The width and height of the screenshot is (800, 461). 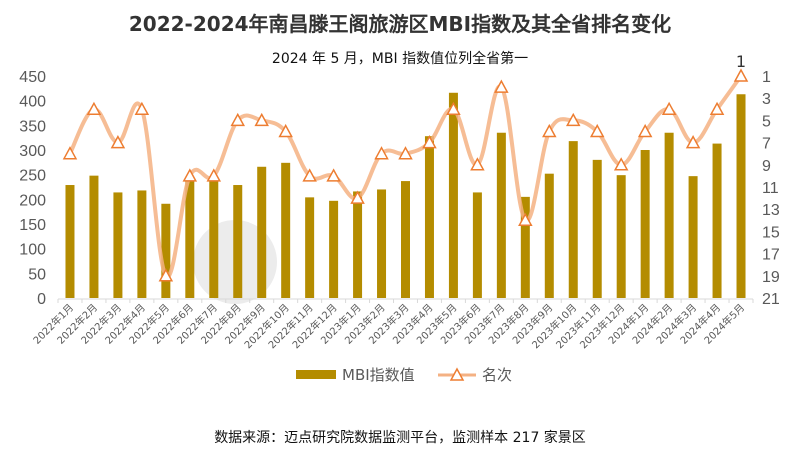 What do you see at coordinates (766, 166) in the screenshot?
I see `right-axis-tick: 9` at bounding box center [766, 166].